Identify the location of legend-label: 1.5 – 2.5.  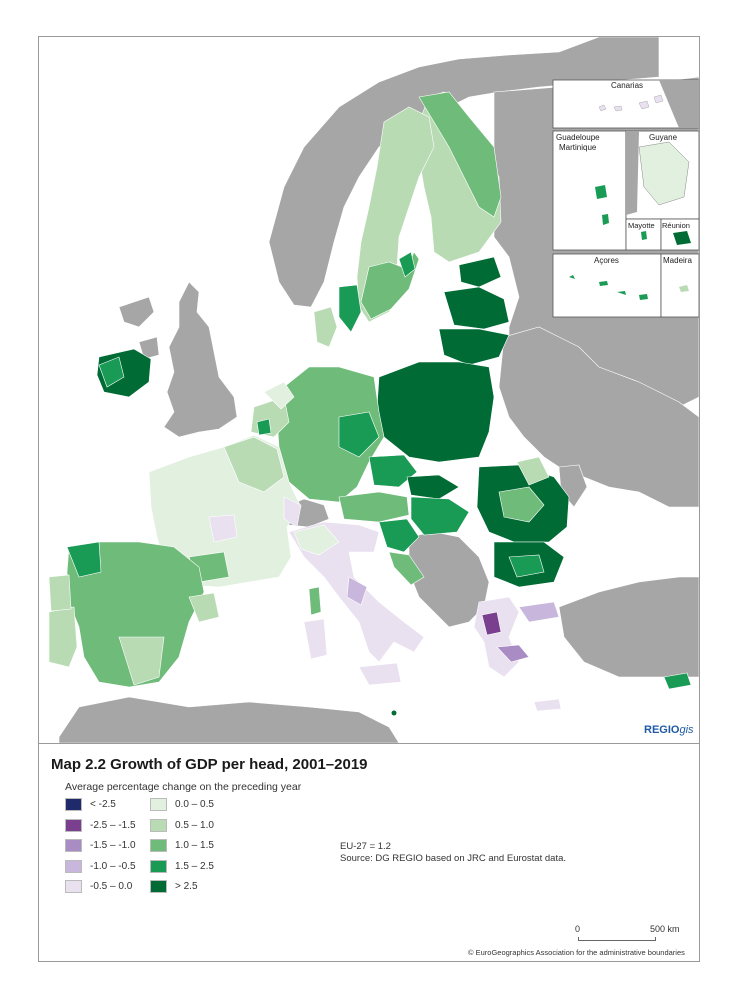
(194, 866).